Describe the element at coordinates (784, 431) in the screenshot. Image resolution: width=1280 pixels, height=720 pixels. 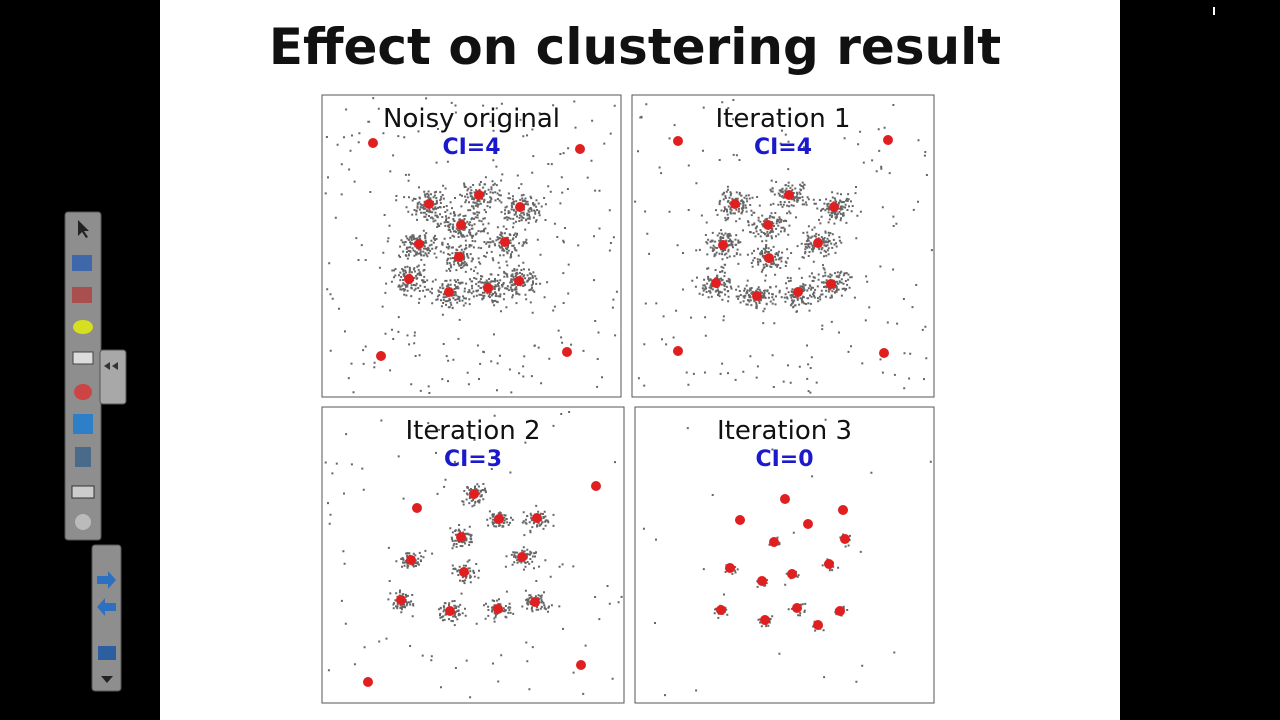
I see `panel-title: Iteration 3` at that location.